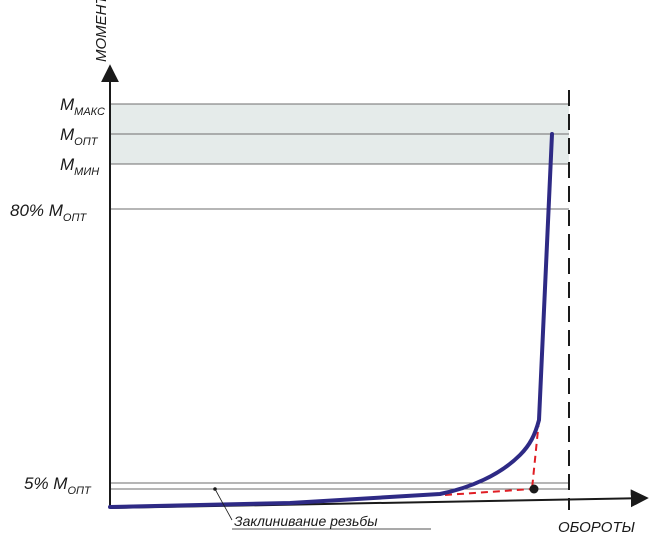 The width and height of the screenshot is (659, 539). Describe the element at coordinates (597, 527) in the screenshot. I see `x-axis-title: ОБОРОТЫ` at that location.